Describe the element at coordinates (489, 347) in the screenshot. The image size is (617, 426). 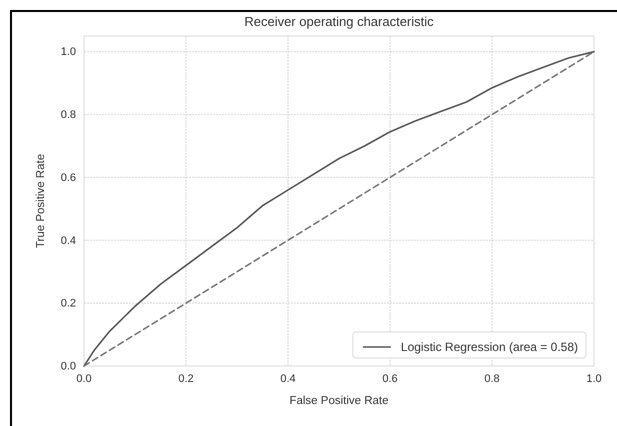
I see `legend-label: Logistic Regression (area = 0.58)` at that location.